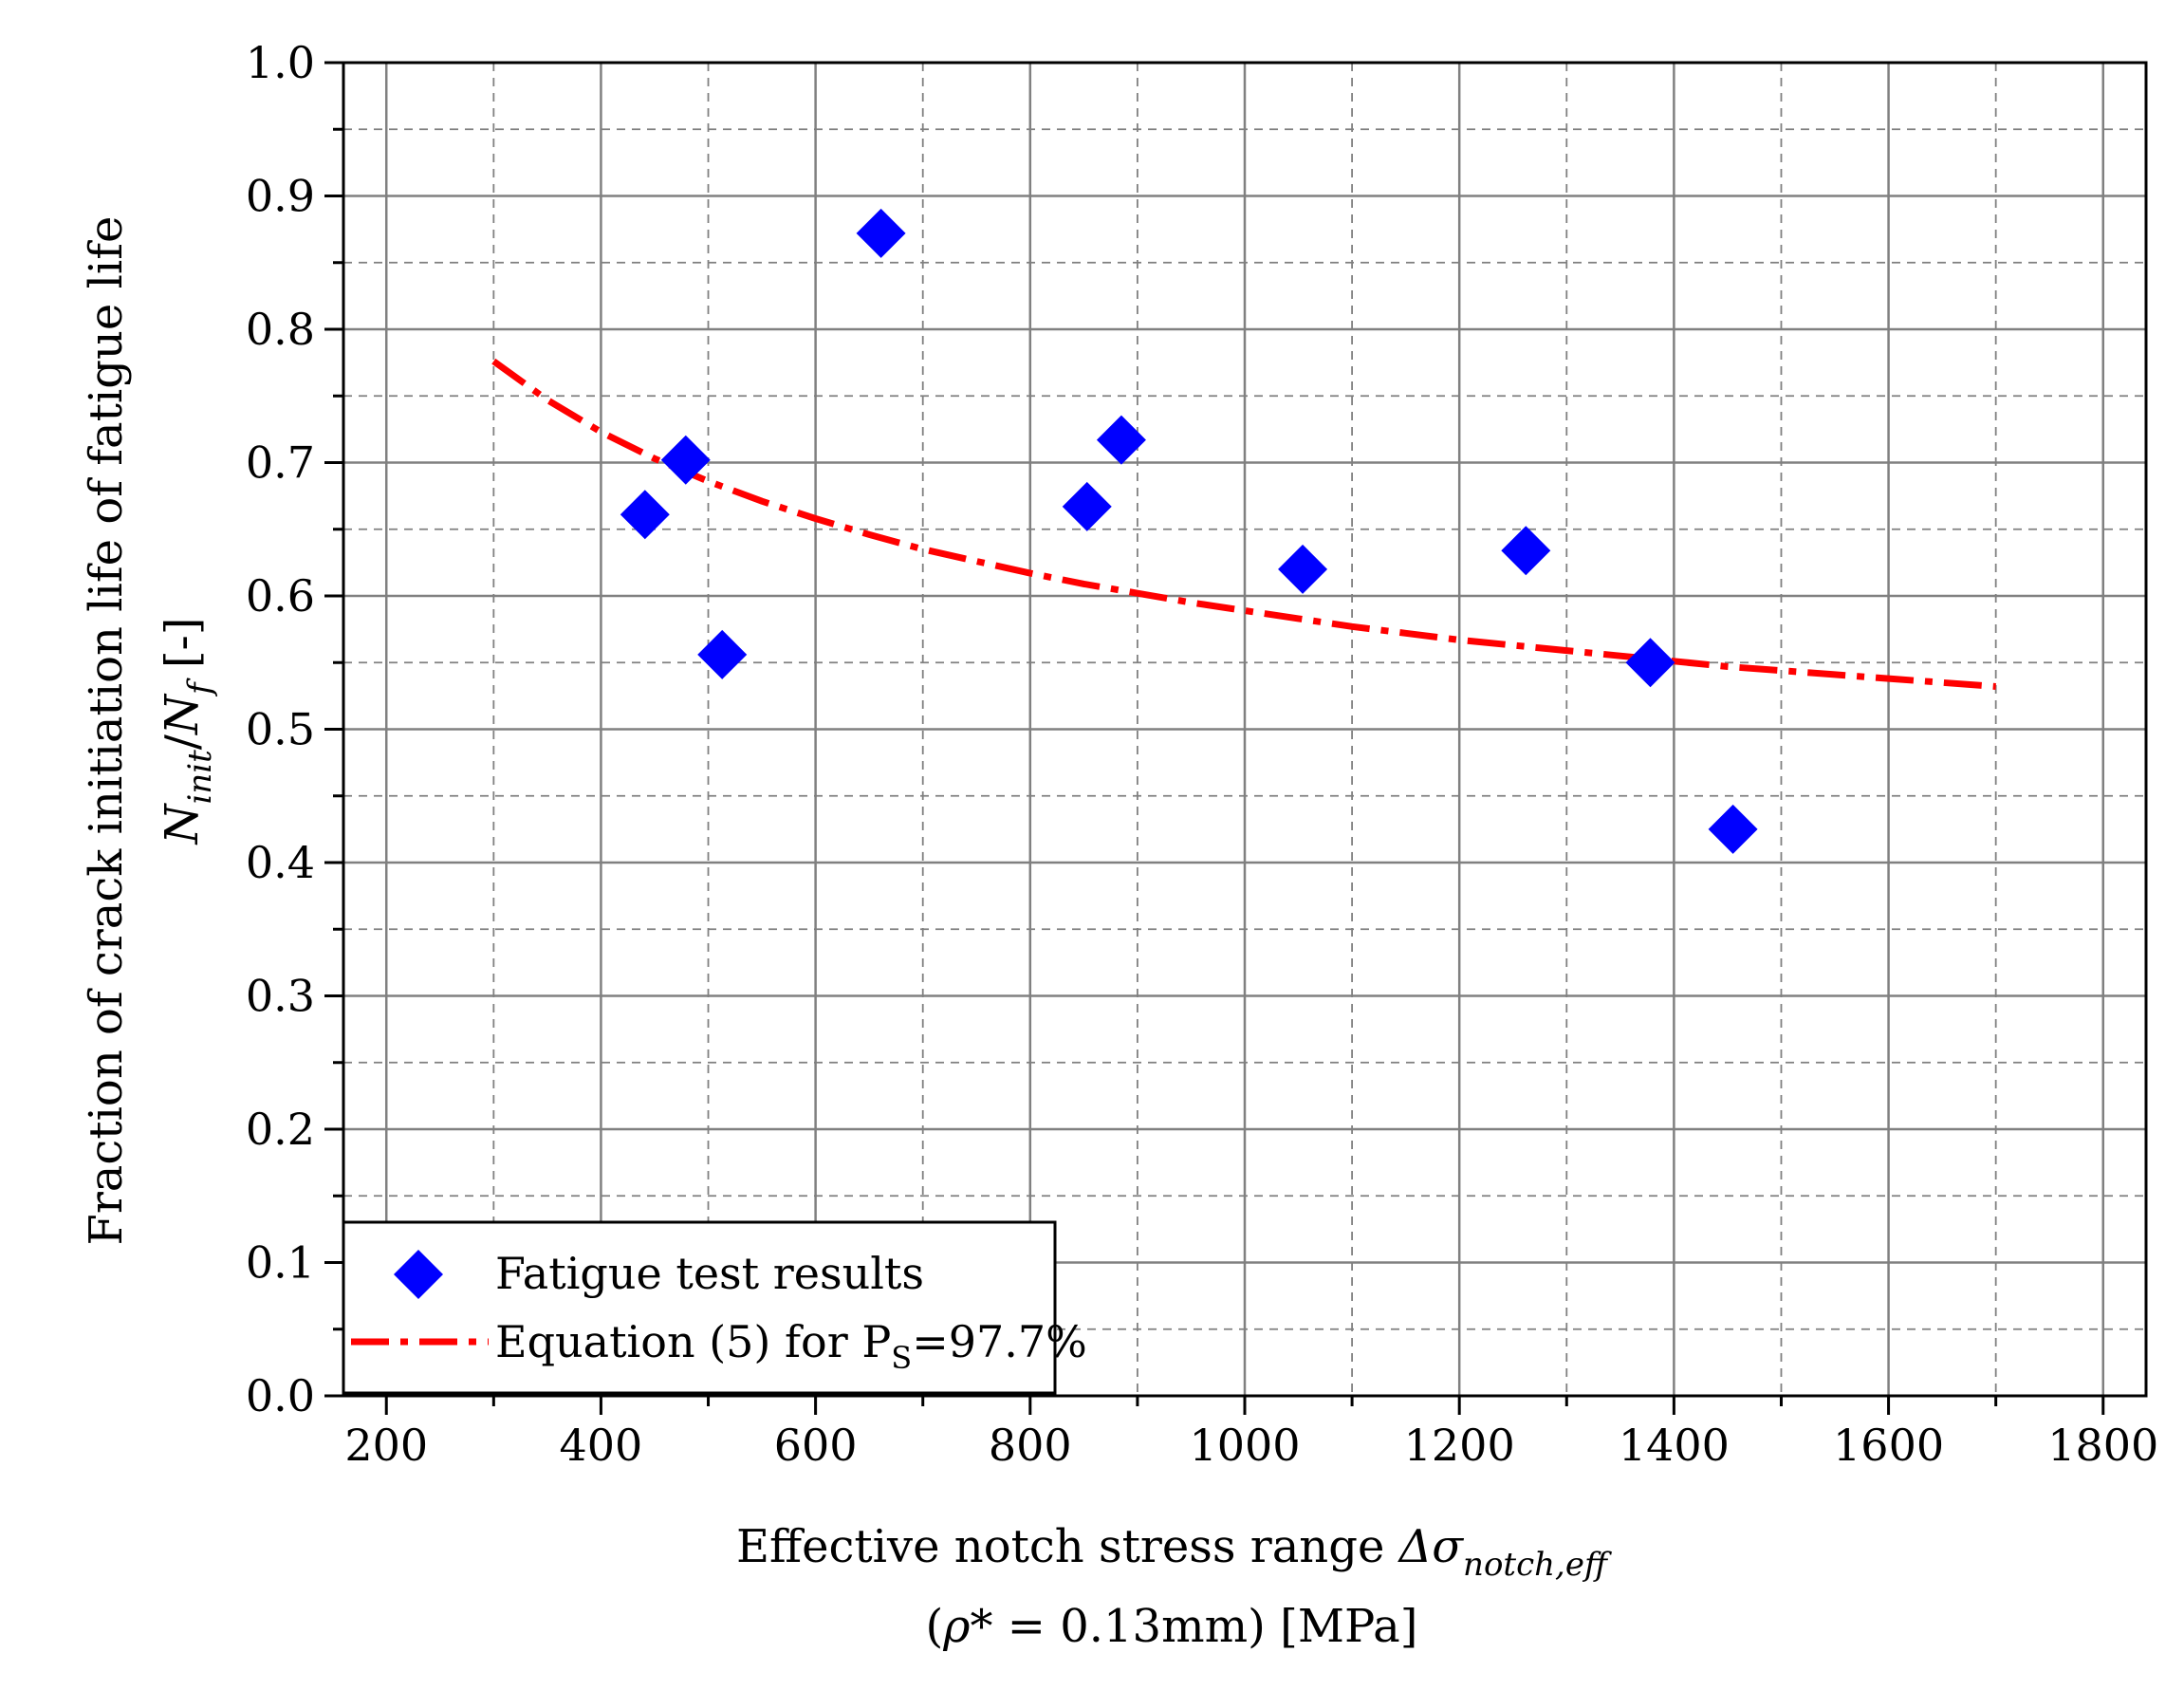 This screenshot has height=1690, width=2184. What do you see at coordinates (280, 62) in the screenshot?
I see `y-tick-label: 1.0` at bounding box center [280, 62].